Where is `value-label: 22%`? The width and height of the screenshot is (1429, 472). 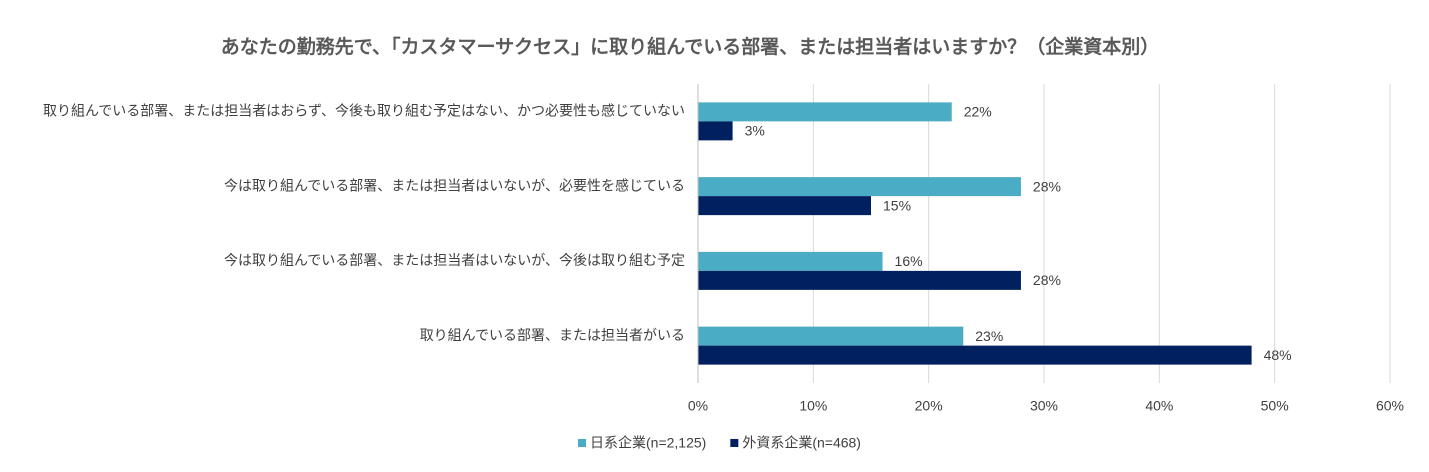 value-label: 22% is located at coordinates (978, 112).